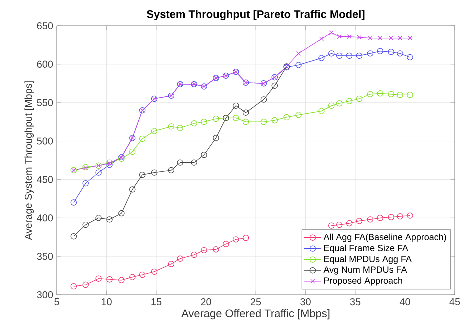 This screenshot has width=474, height=336. Describe the element at coordinates (157, 302) in the screenshot. I see `x-tick-label: 15` at that location.